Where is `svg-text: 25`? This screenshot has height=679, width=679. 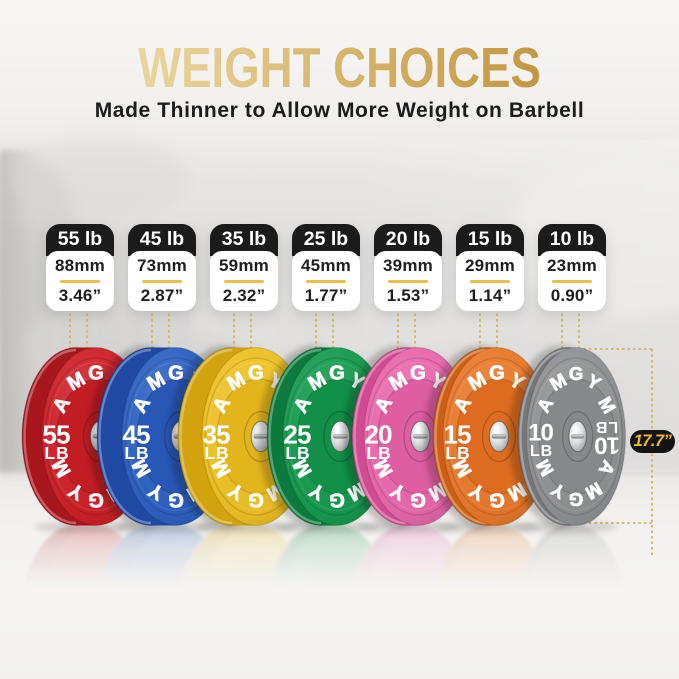
svg-text: 25 is located at coordinates (297, 435).